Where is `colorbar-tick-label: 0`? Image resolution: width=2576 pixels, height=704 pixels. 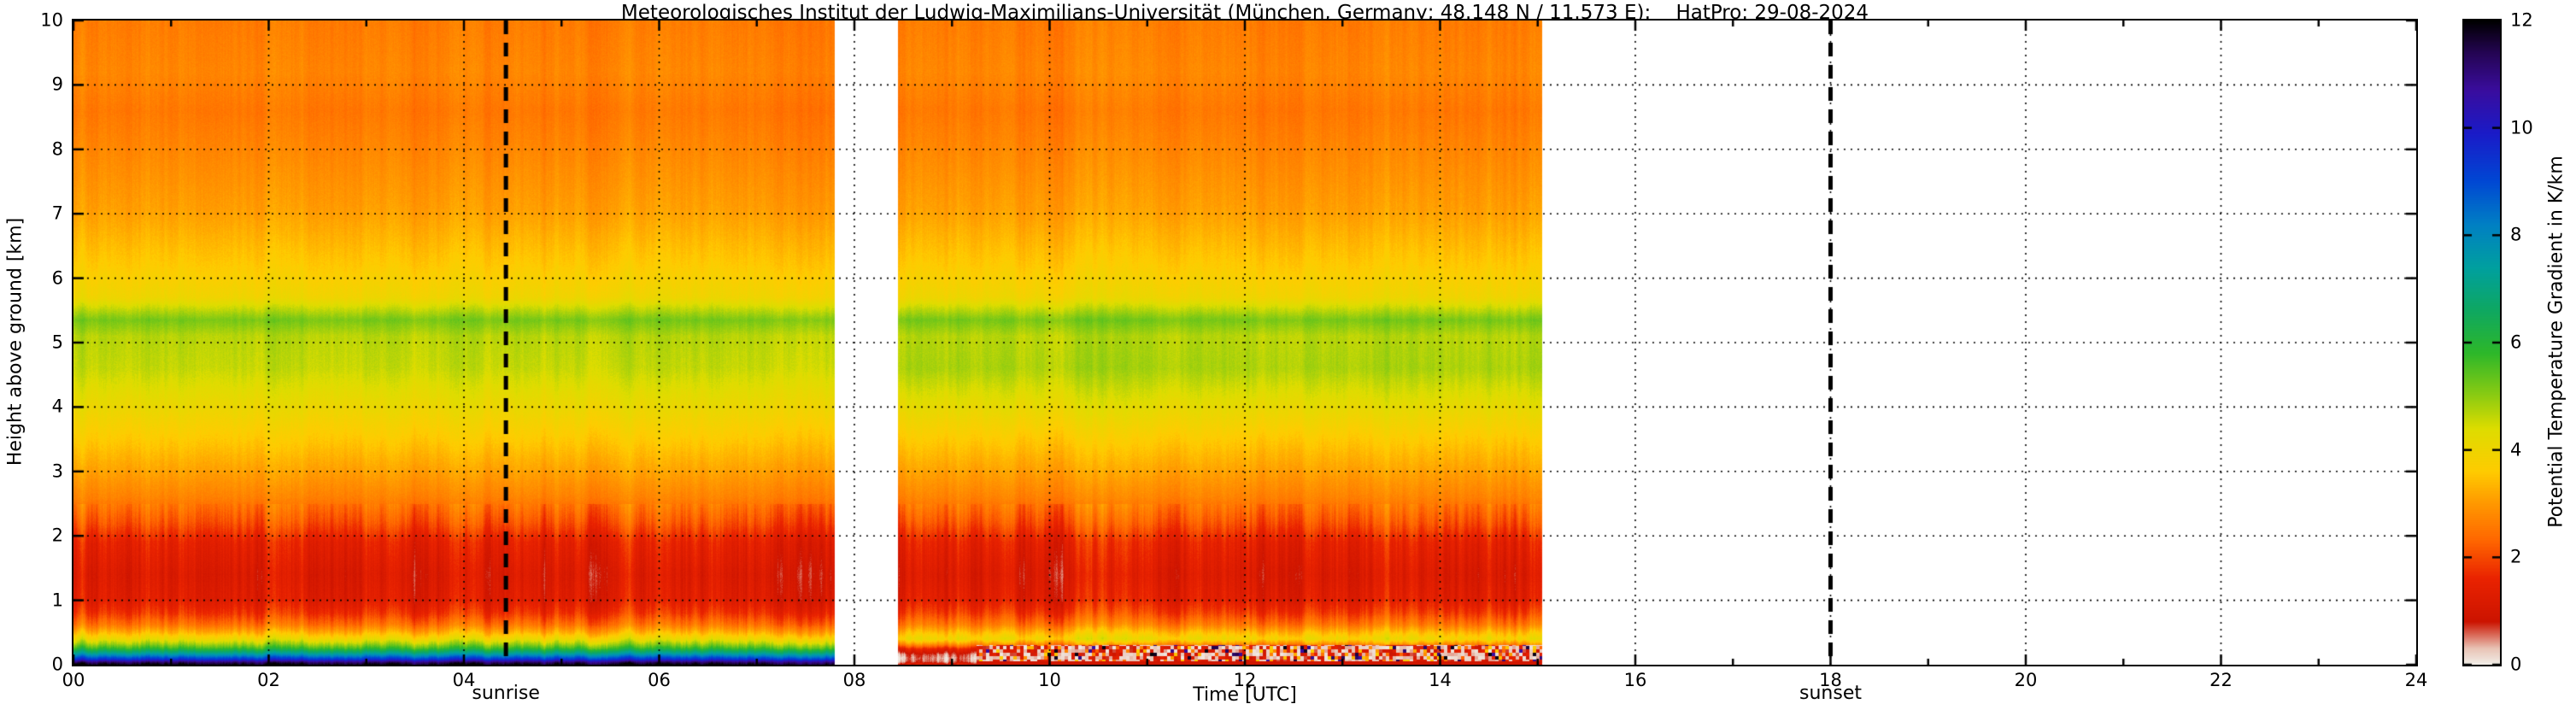 colorbar-tick-label: 0 is located at coordinates (2516, 664).